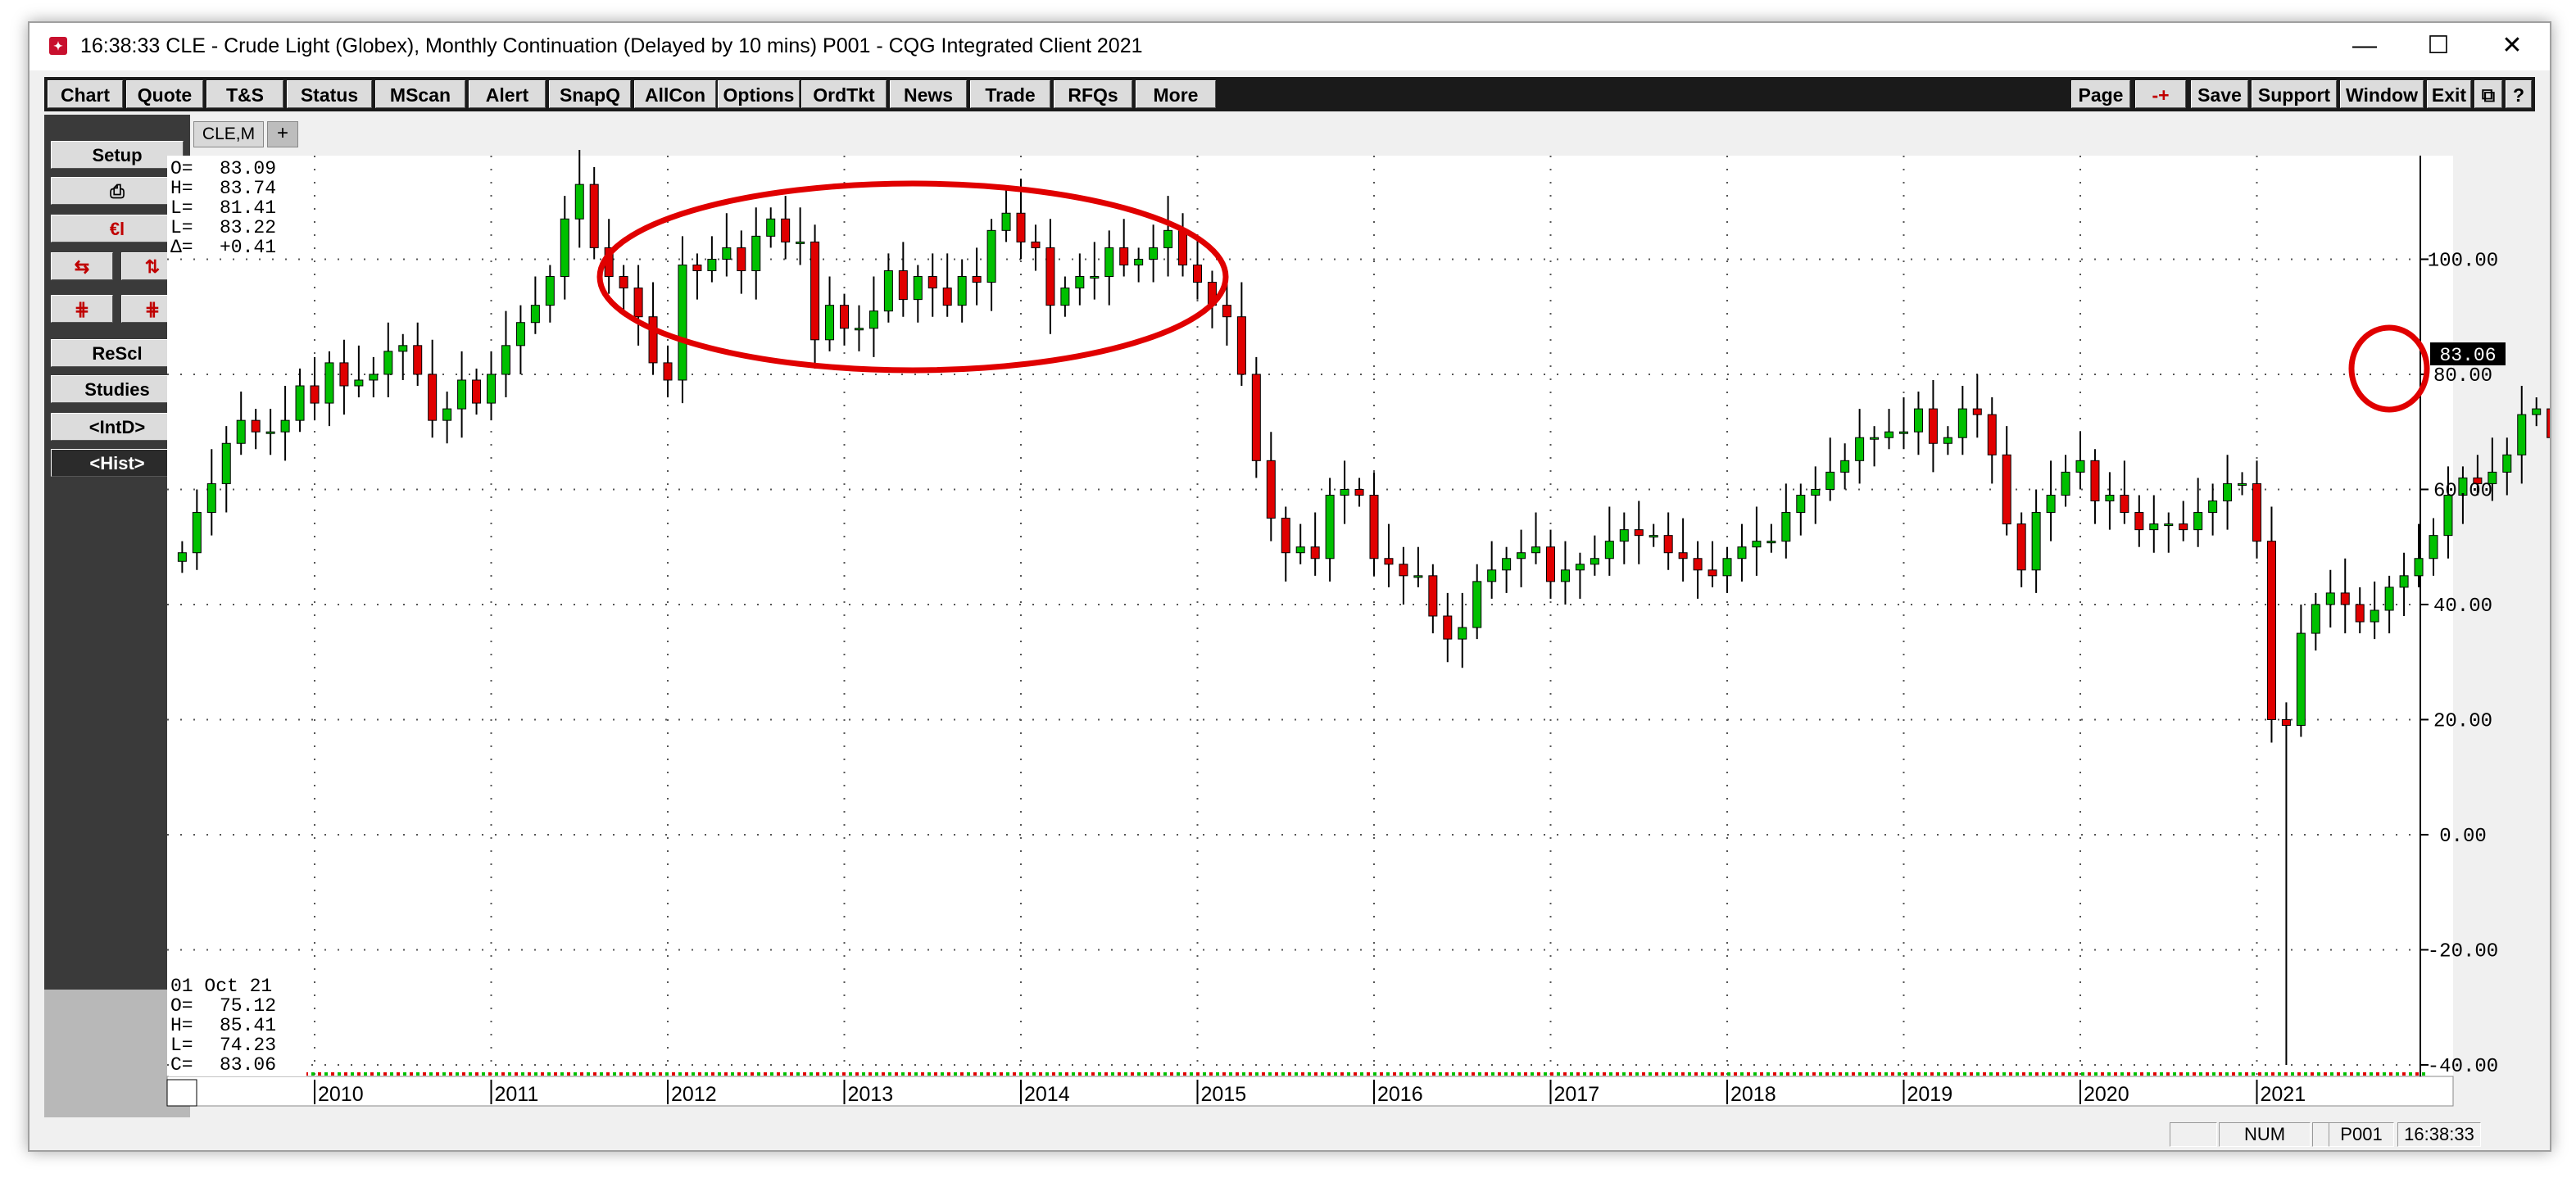 The image size is (2576, 1196). Describe the element at coordinates (1365, 133) in the screenshot. I see `chart-tab-strip: CLE,M +` at that location.